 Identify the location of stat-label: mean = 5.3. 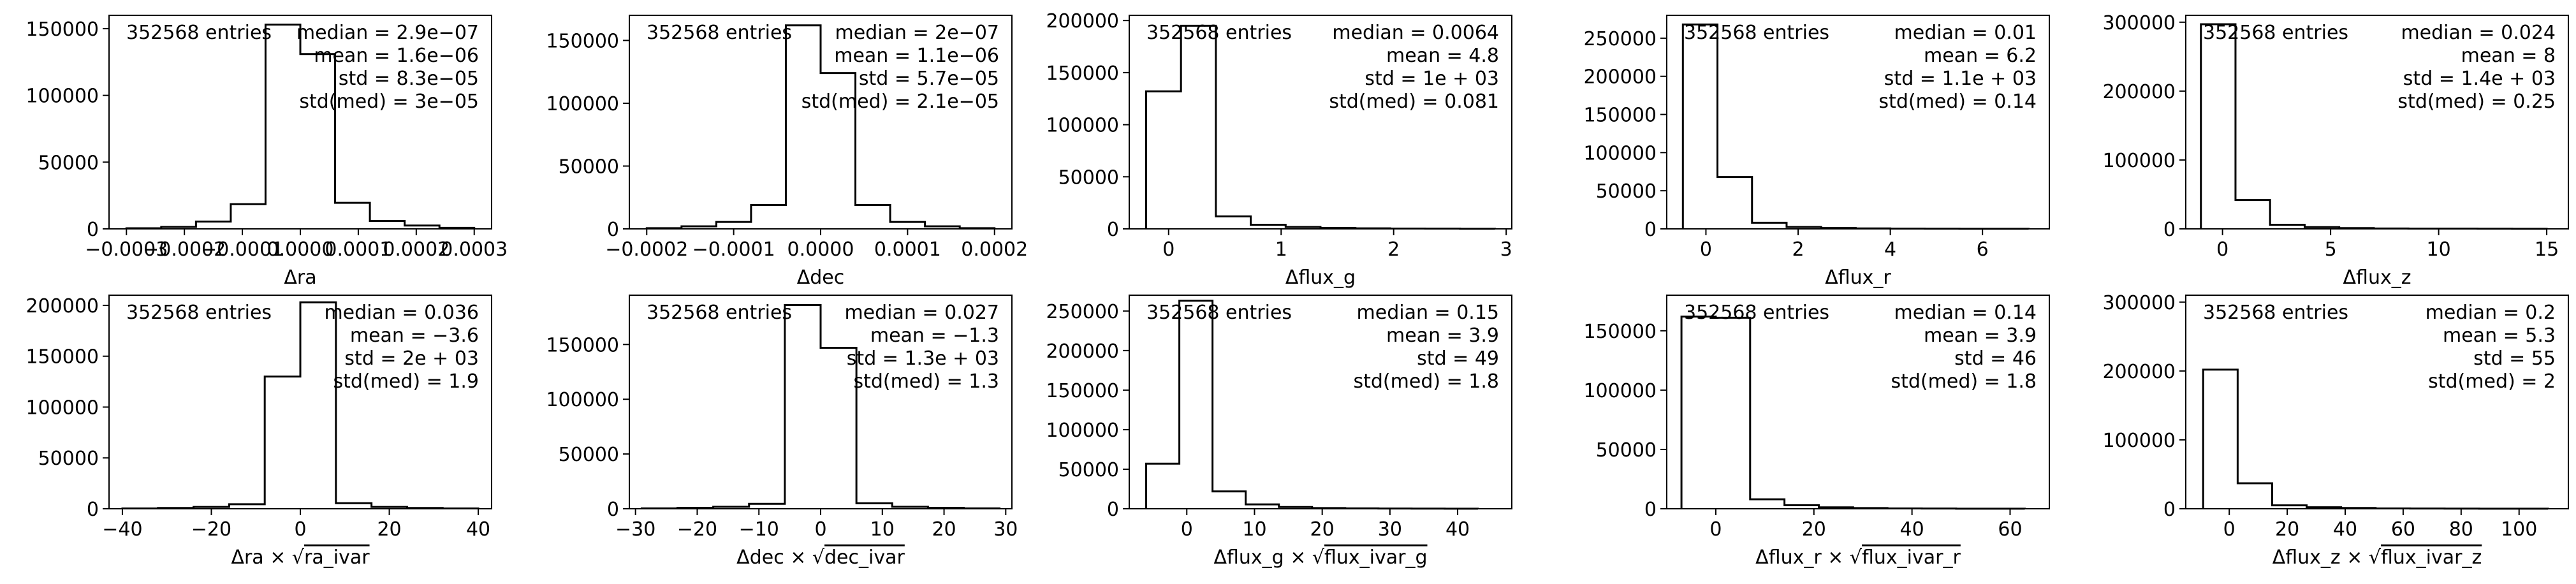
(2499, 336).